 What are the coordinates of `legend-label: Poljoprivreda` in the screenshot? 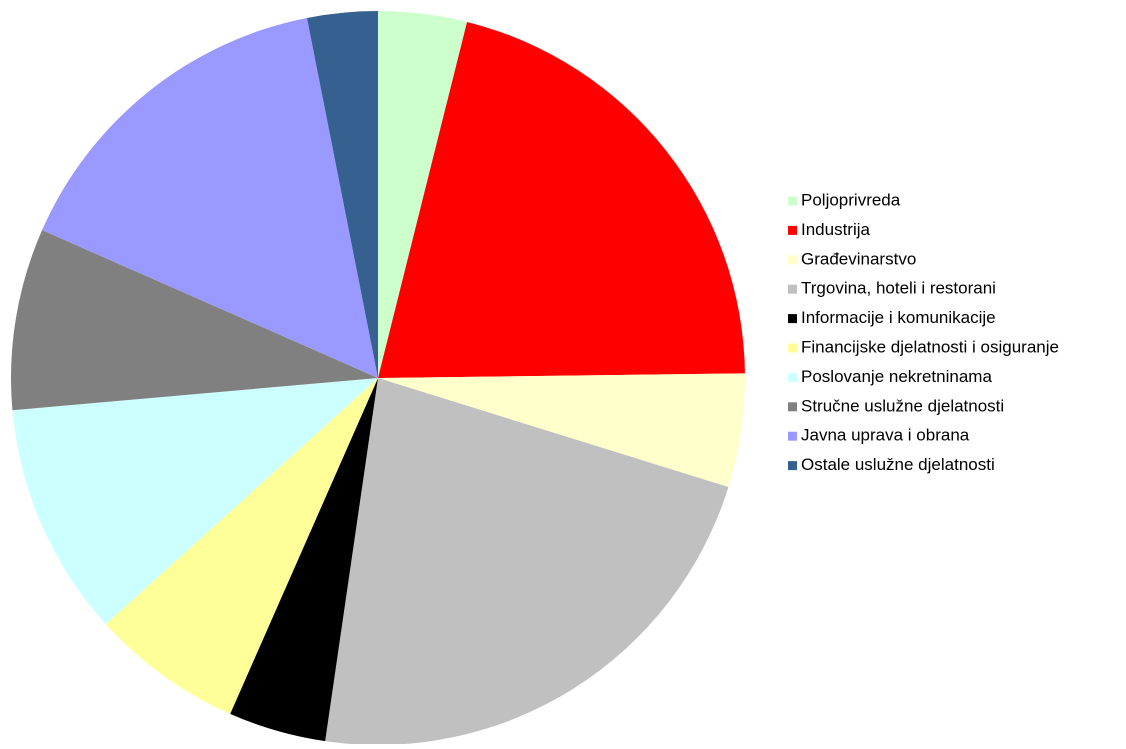 It's located at (851, 199).